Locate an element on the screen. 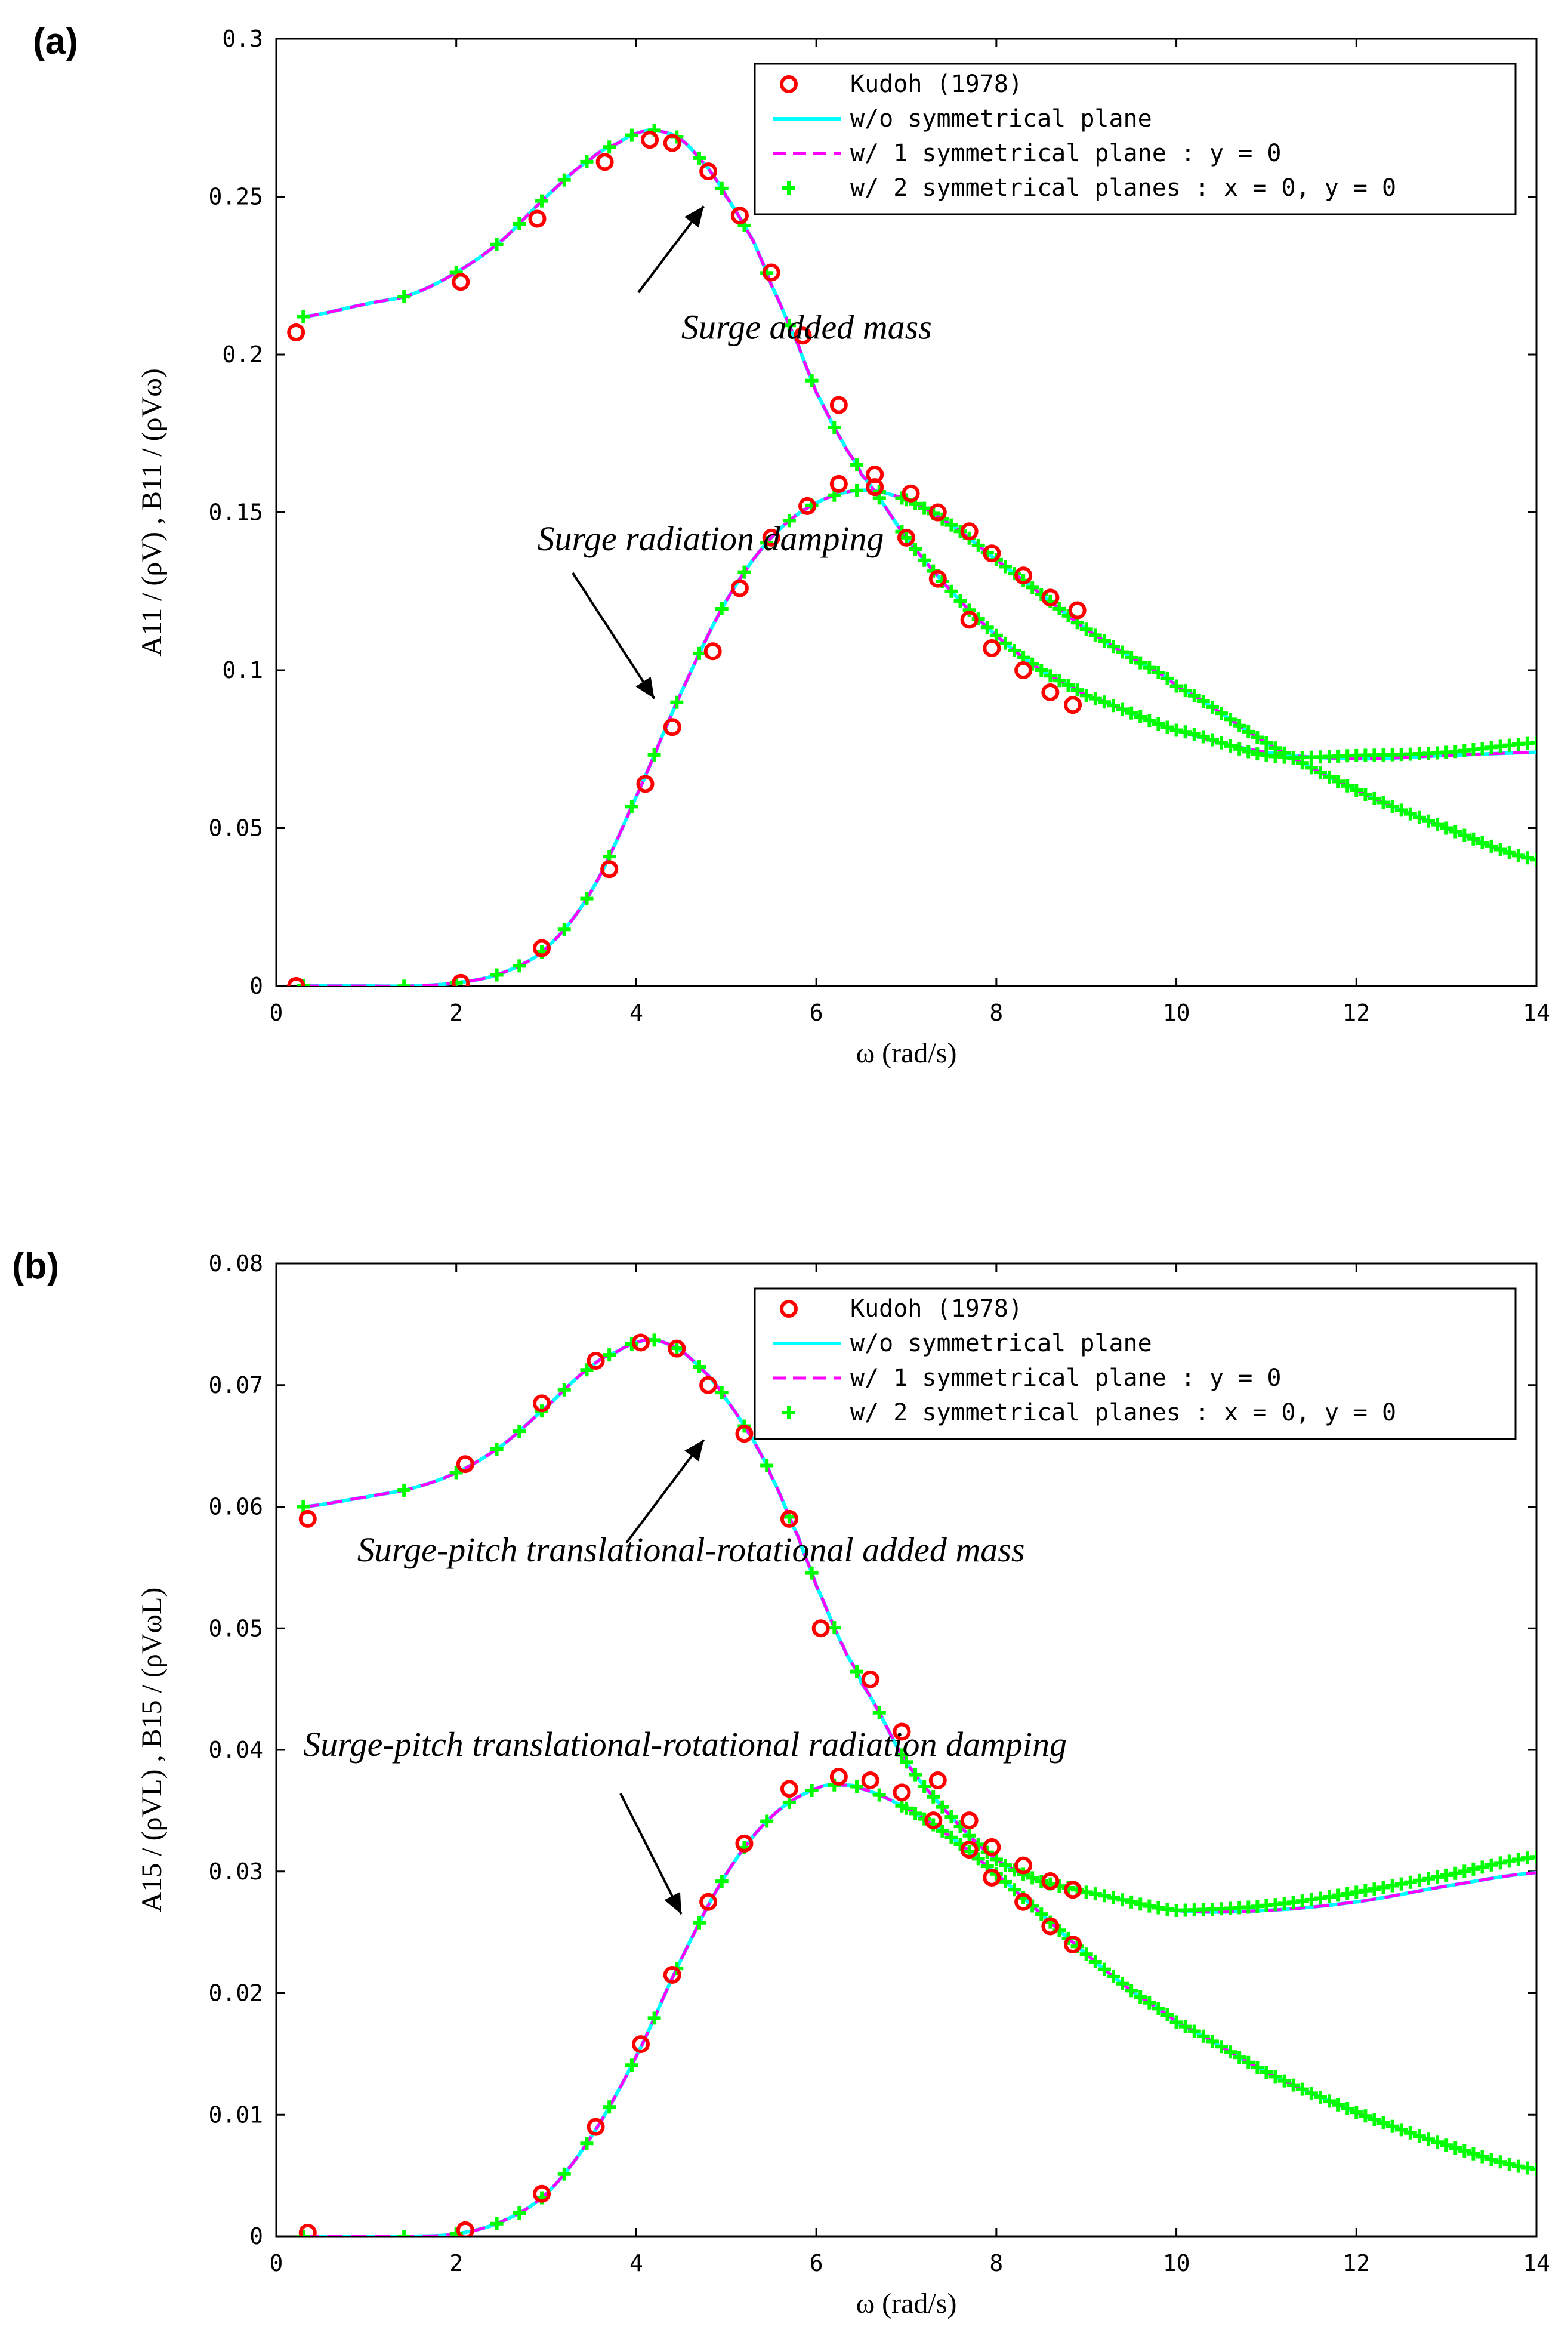 The width and height of the screenshot is (1568, 2333). y-tick-label: 0.03 is located at coordinates (235, 1872).